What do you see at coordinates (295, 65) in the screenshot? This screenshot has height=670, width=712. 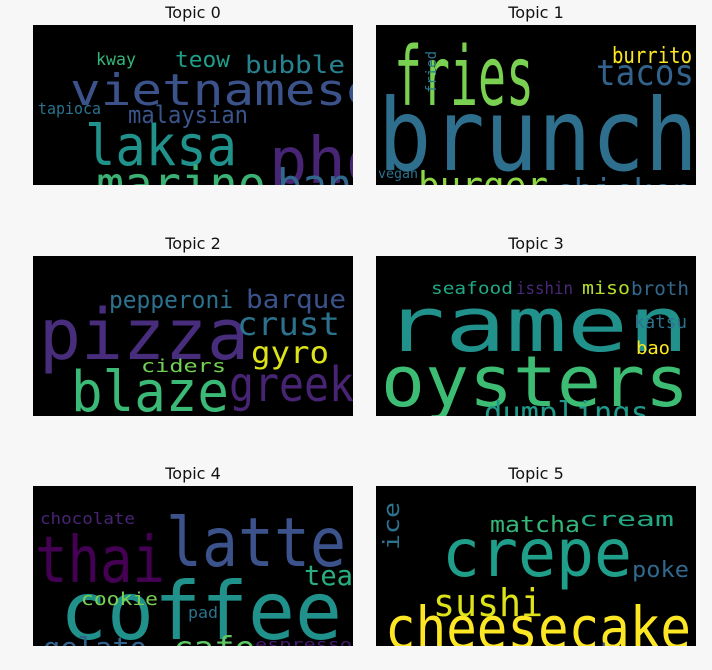 I see `cloud-word: bubble` at bounding box center [295, 65].